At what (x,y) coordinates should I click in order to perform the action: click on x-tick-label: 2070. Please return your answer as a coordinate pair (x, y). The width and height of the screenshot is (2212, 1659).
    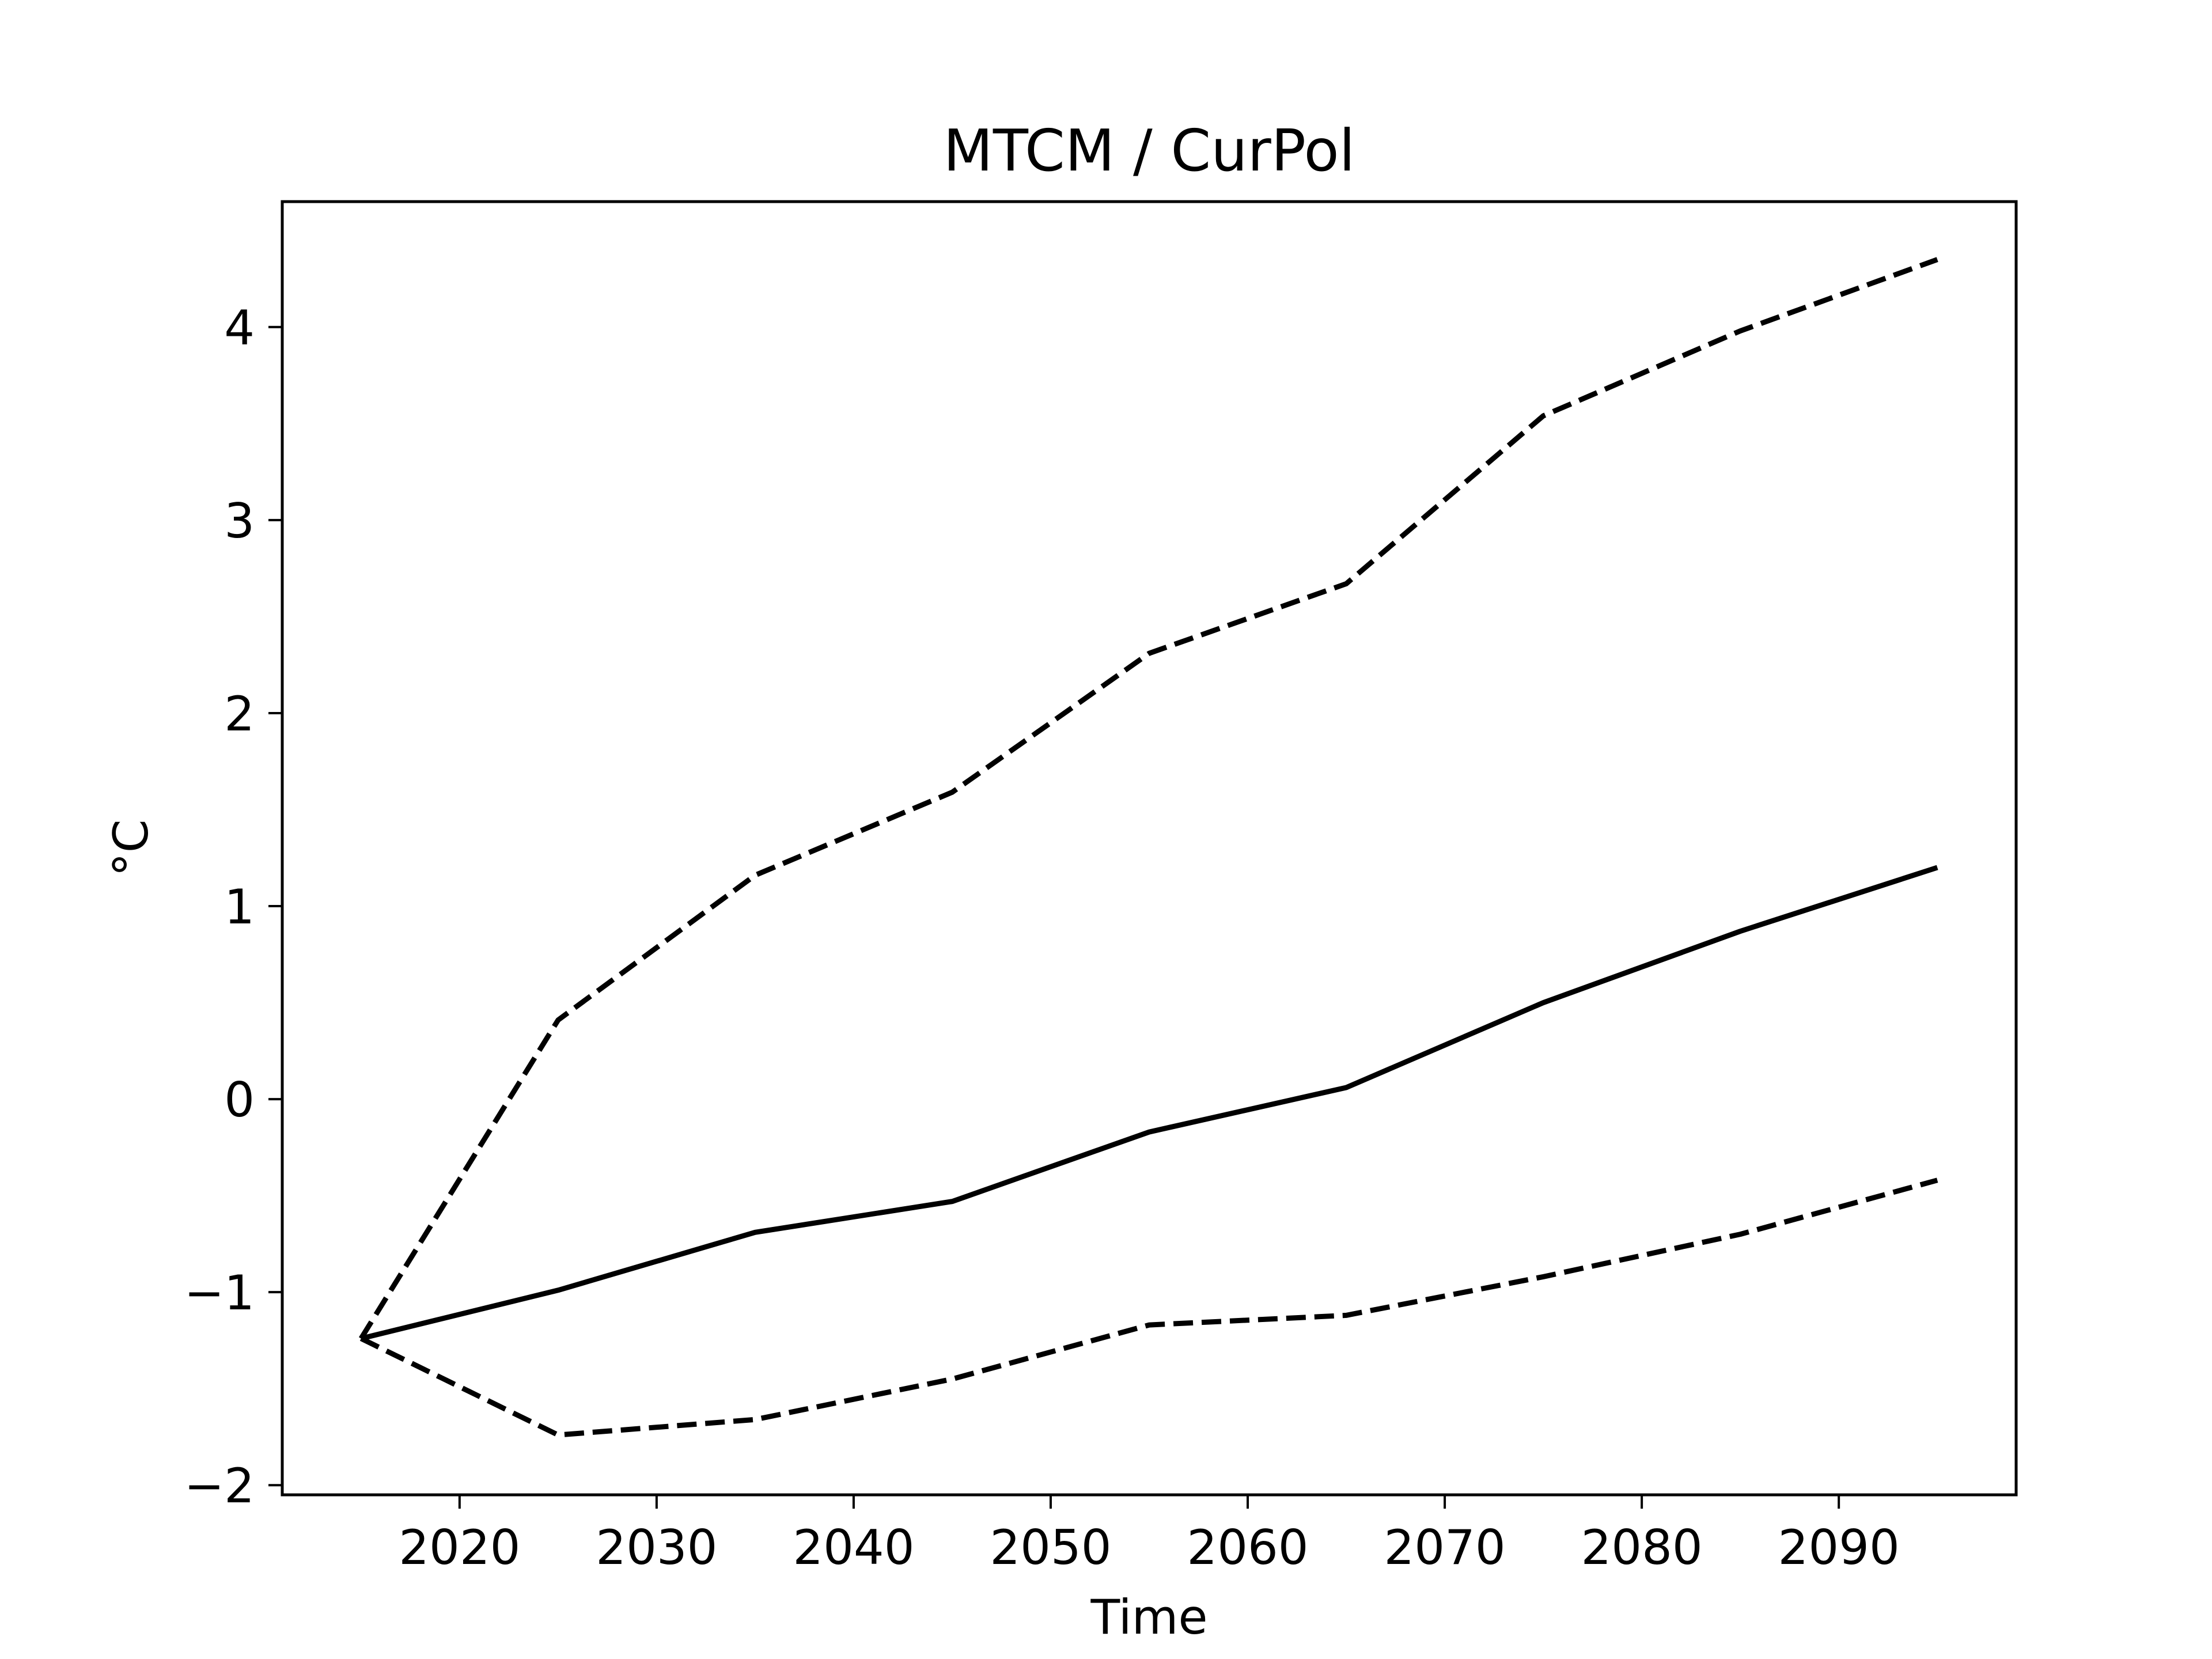
    Looking at the image, I should click on (1444, 1547).